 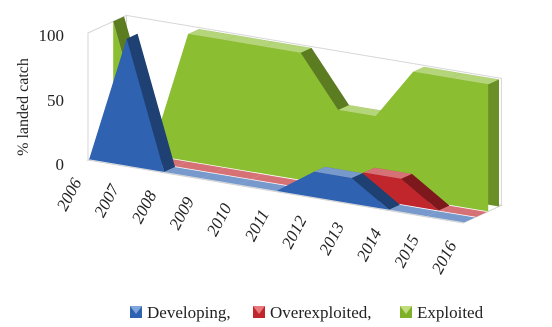 What do you see at coordinates (406, 312) in the screenshot?
I see `legend-swatch-exploited` at bounding box center [406, 312].